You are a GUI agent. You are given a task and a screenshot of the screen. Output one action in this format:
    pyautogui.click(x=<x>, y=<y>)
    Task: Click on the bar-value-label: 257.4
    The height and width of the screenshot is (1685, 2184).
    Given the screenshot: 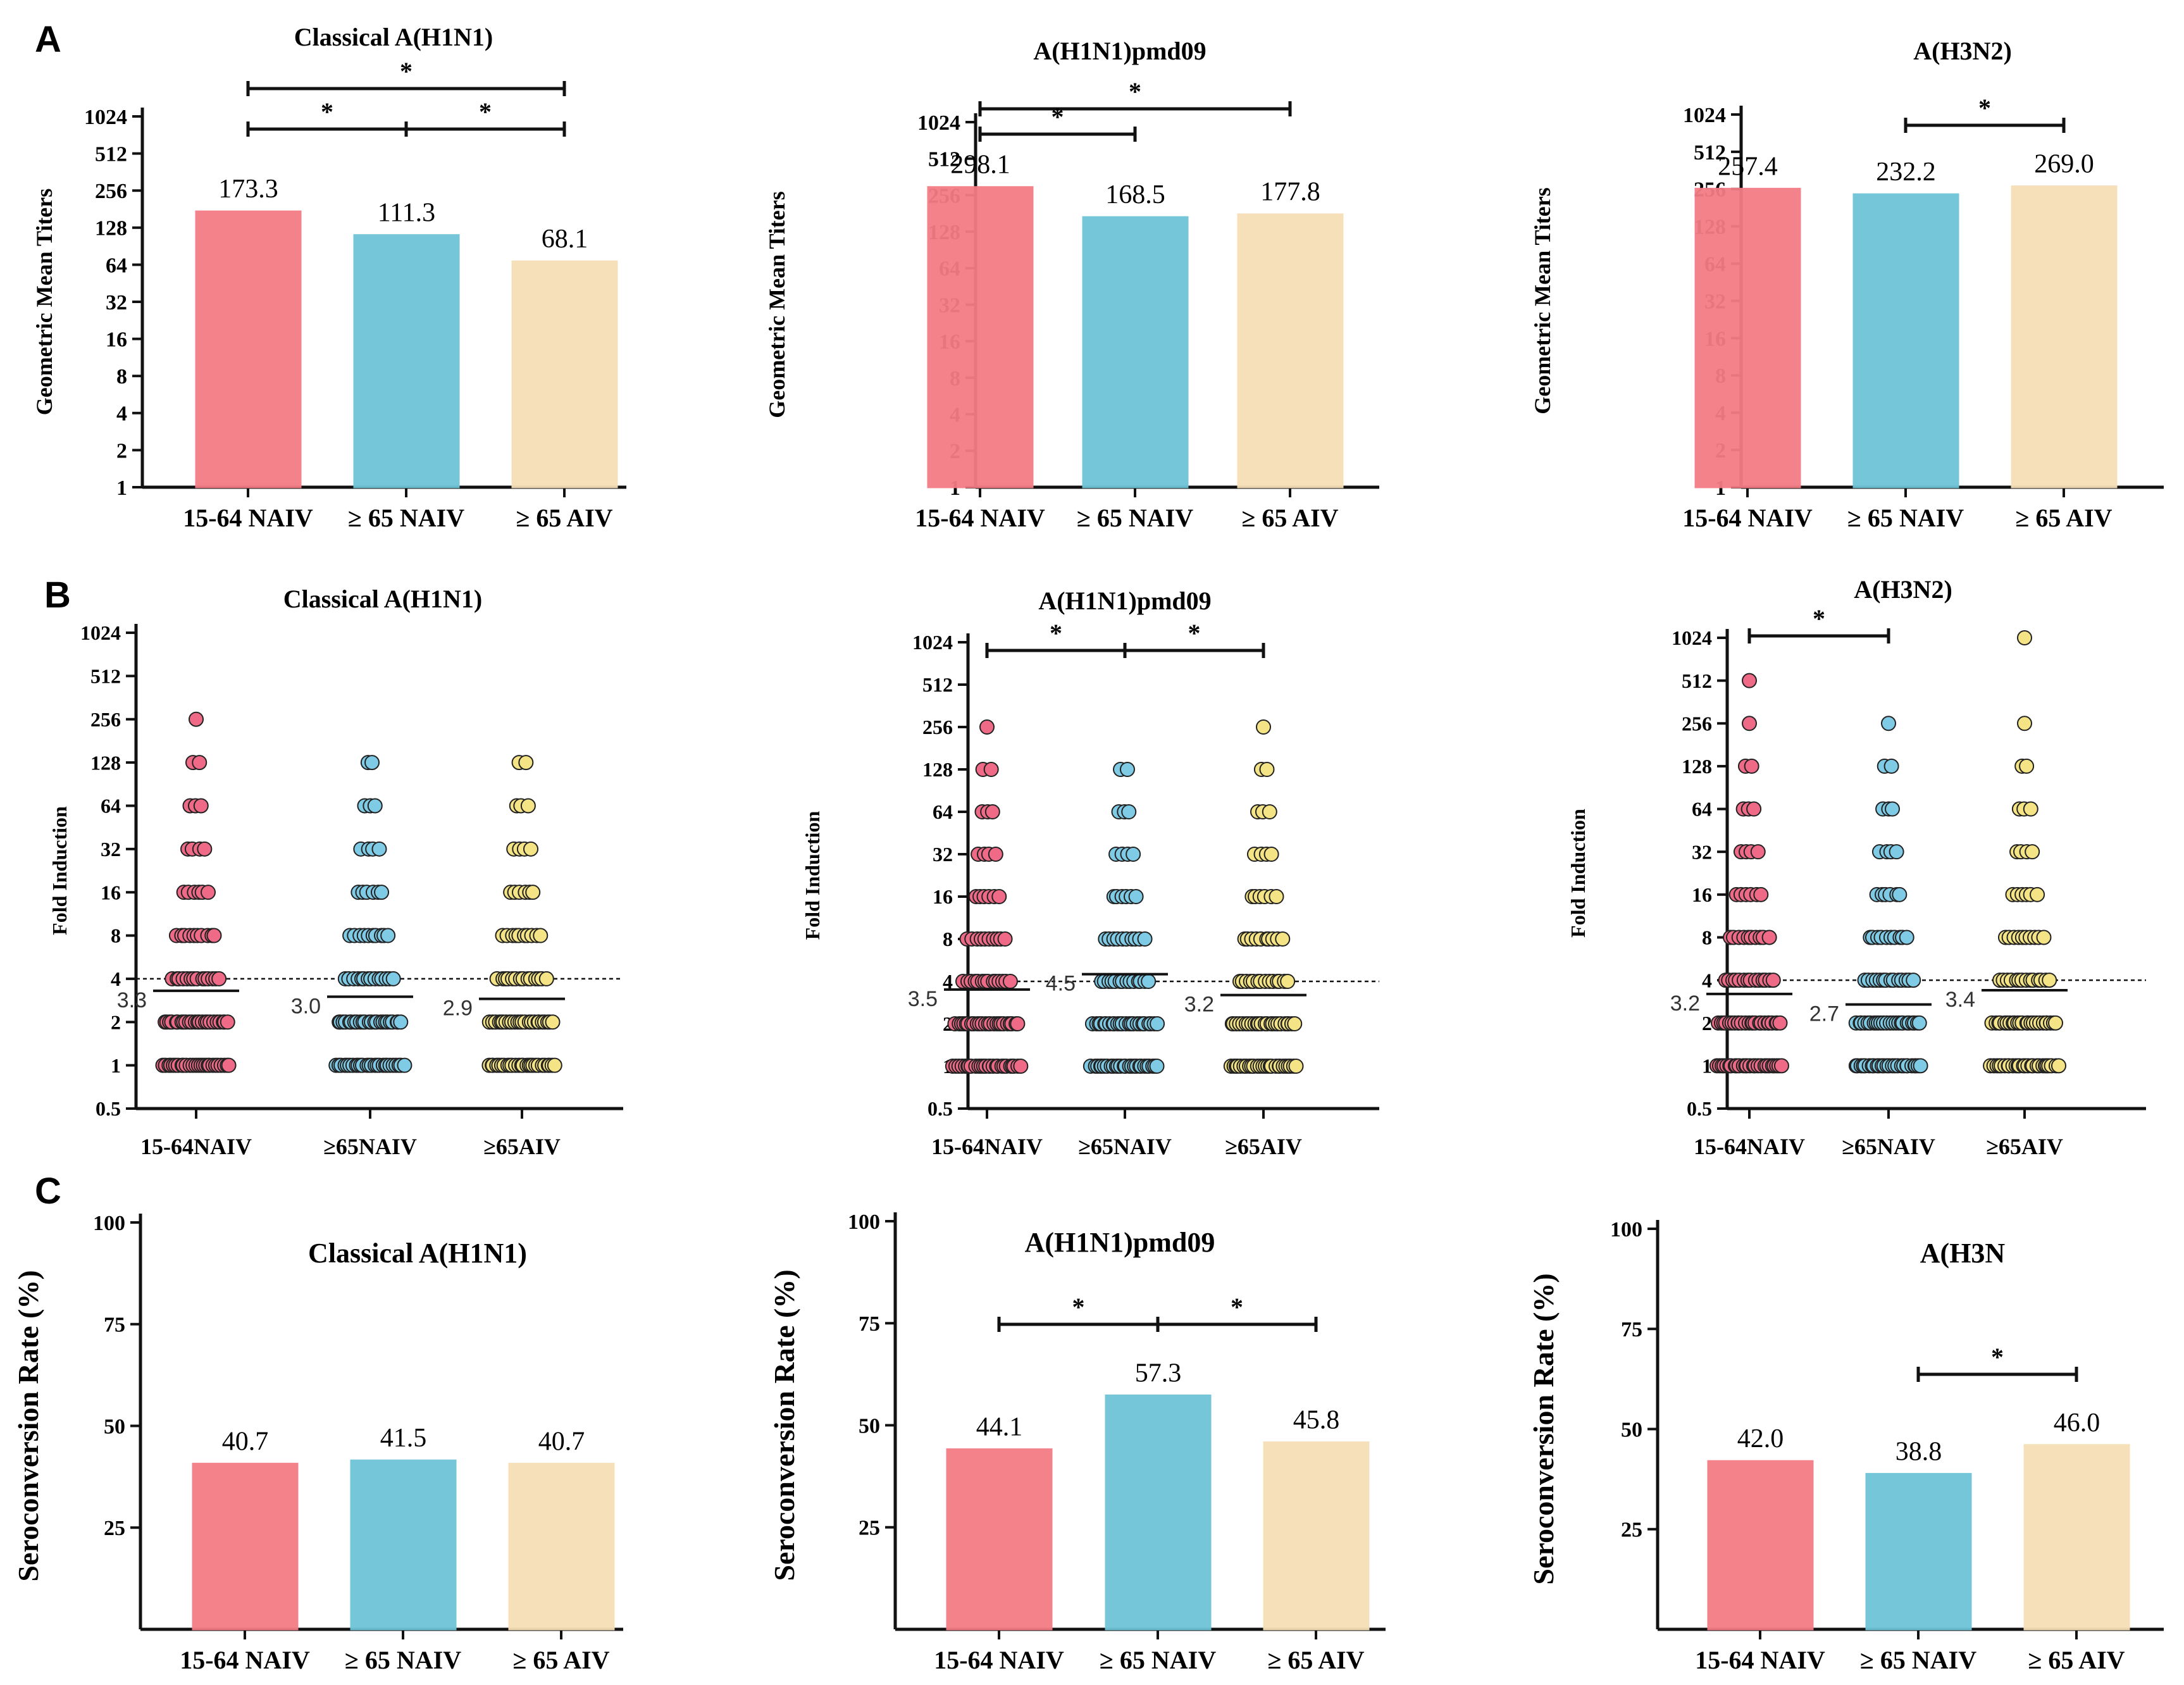 What is the action you would take?
    pyautogui.click(x=1748, y=166)
    